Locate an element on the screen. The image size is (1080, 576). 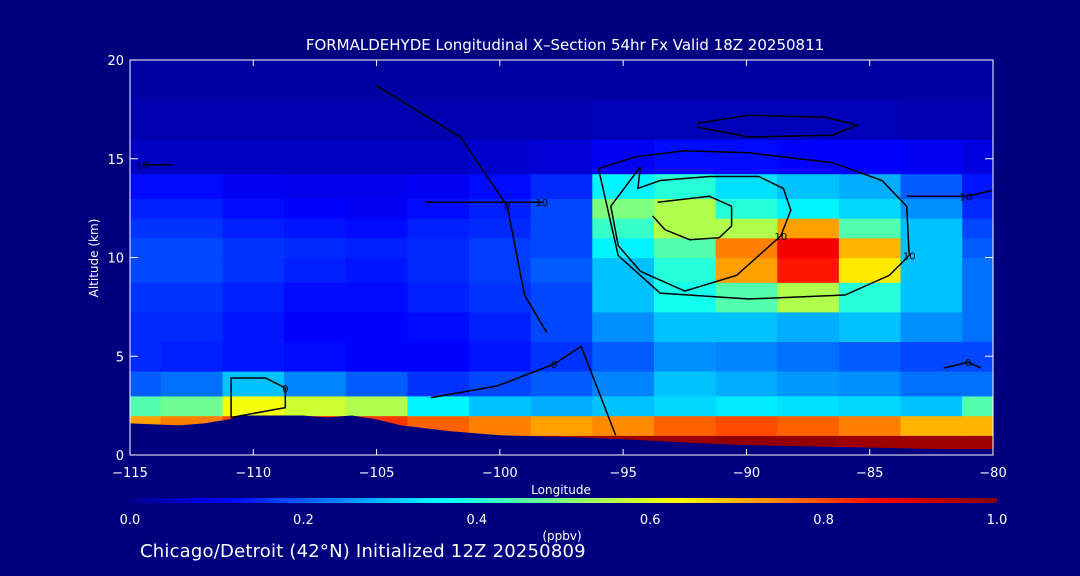
x-tick-label: −110 is located at coordinates (253, 473).